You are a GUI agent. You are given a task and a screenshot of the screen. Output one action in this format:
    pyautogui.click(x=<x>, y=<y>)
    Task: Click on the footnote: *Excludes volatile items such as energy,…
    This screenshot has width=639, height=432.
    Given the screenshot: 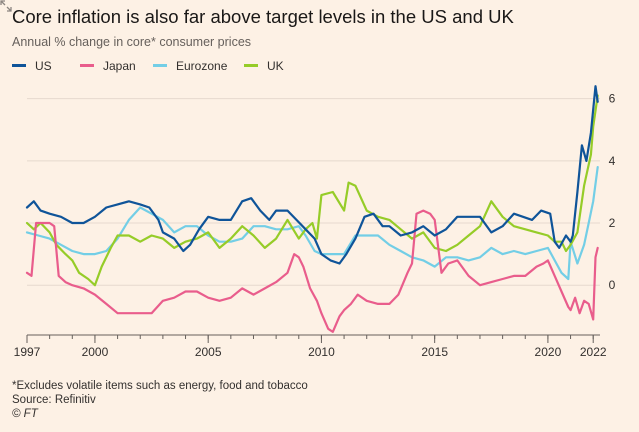 What is the action you would take?
    pyautogui.click(x=160, y=386)
    